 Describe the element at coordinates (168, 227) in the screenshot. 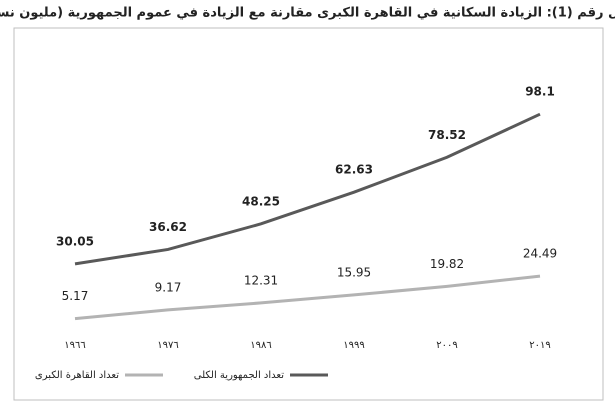

I see `data-label: 36.62` at that location.